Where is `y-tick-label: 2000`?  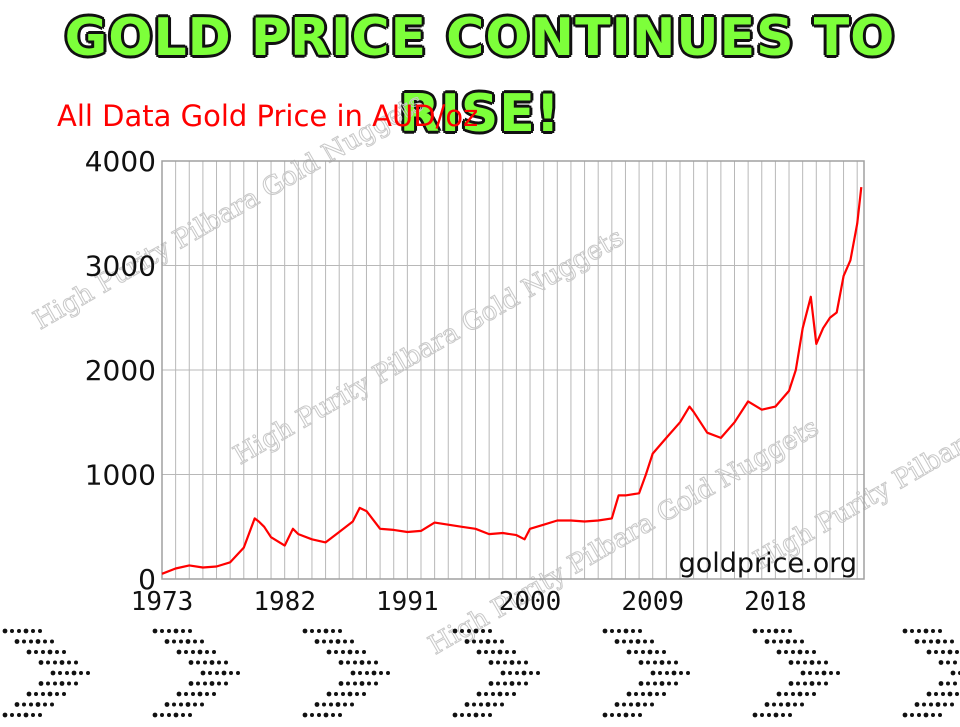 y-tick-label: 2000 is located at coordinates (120, 370).